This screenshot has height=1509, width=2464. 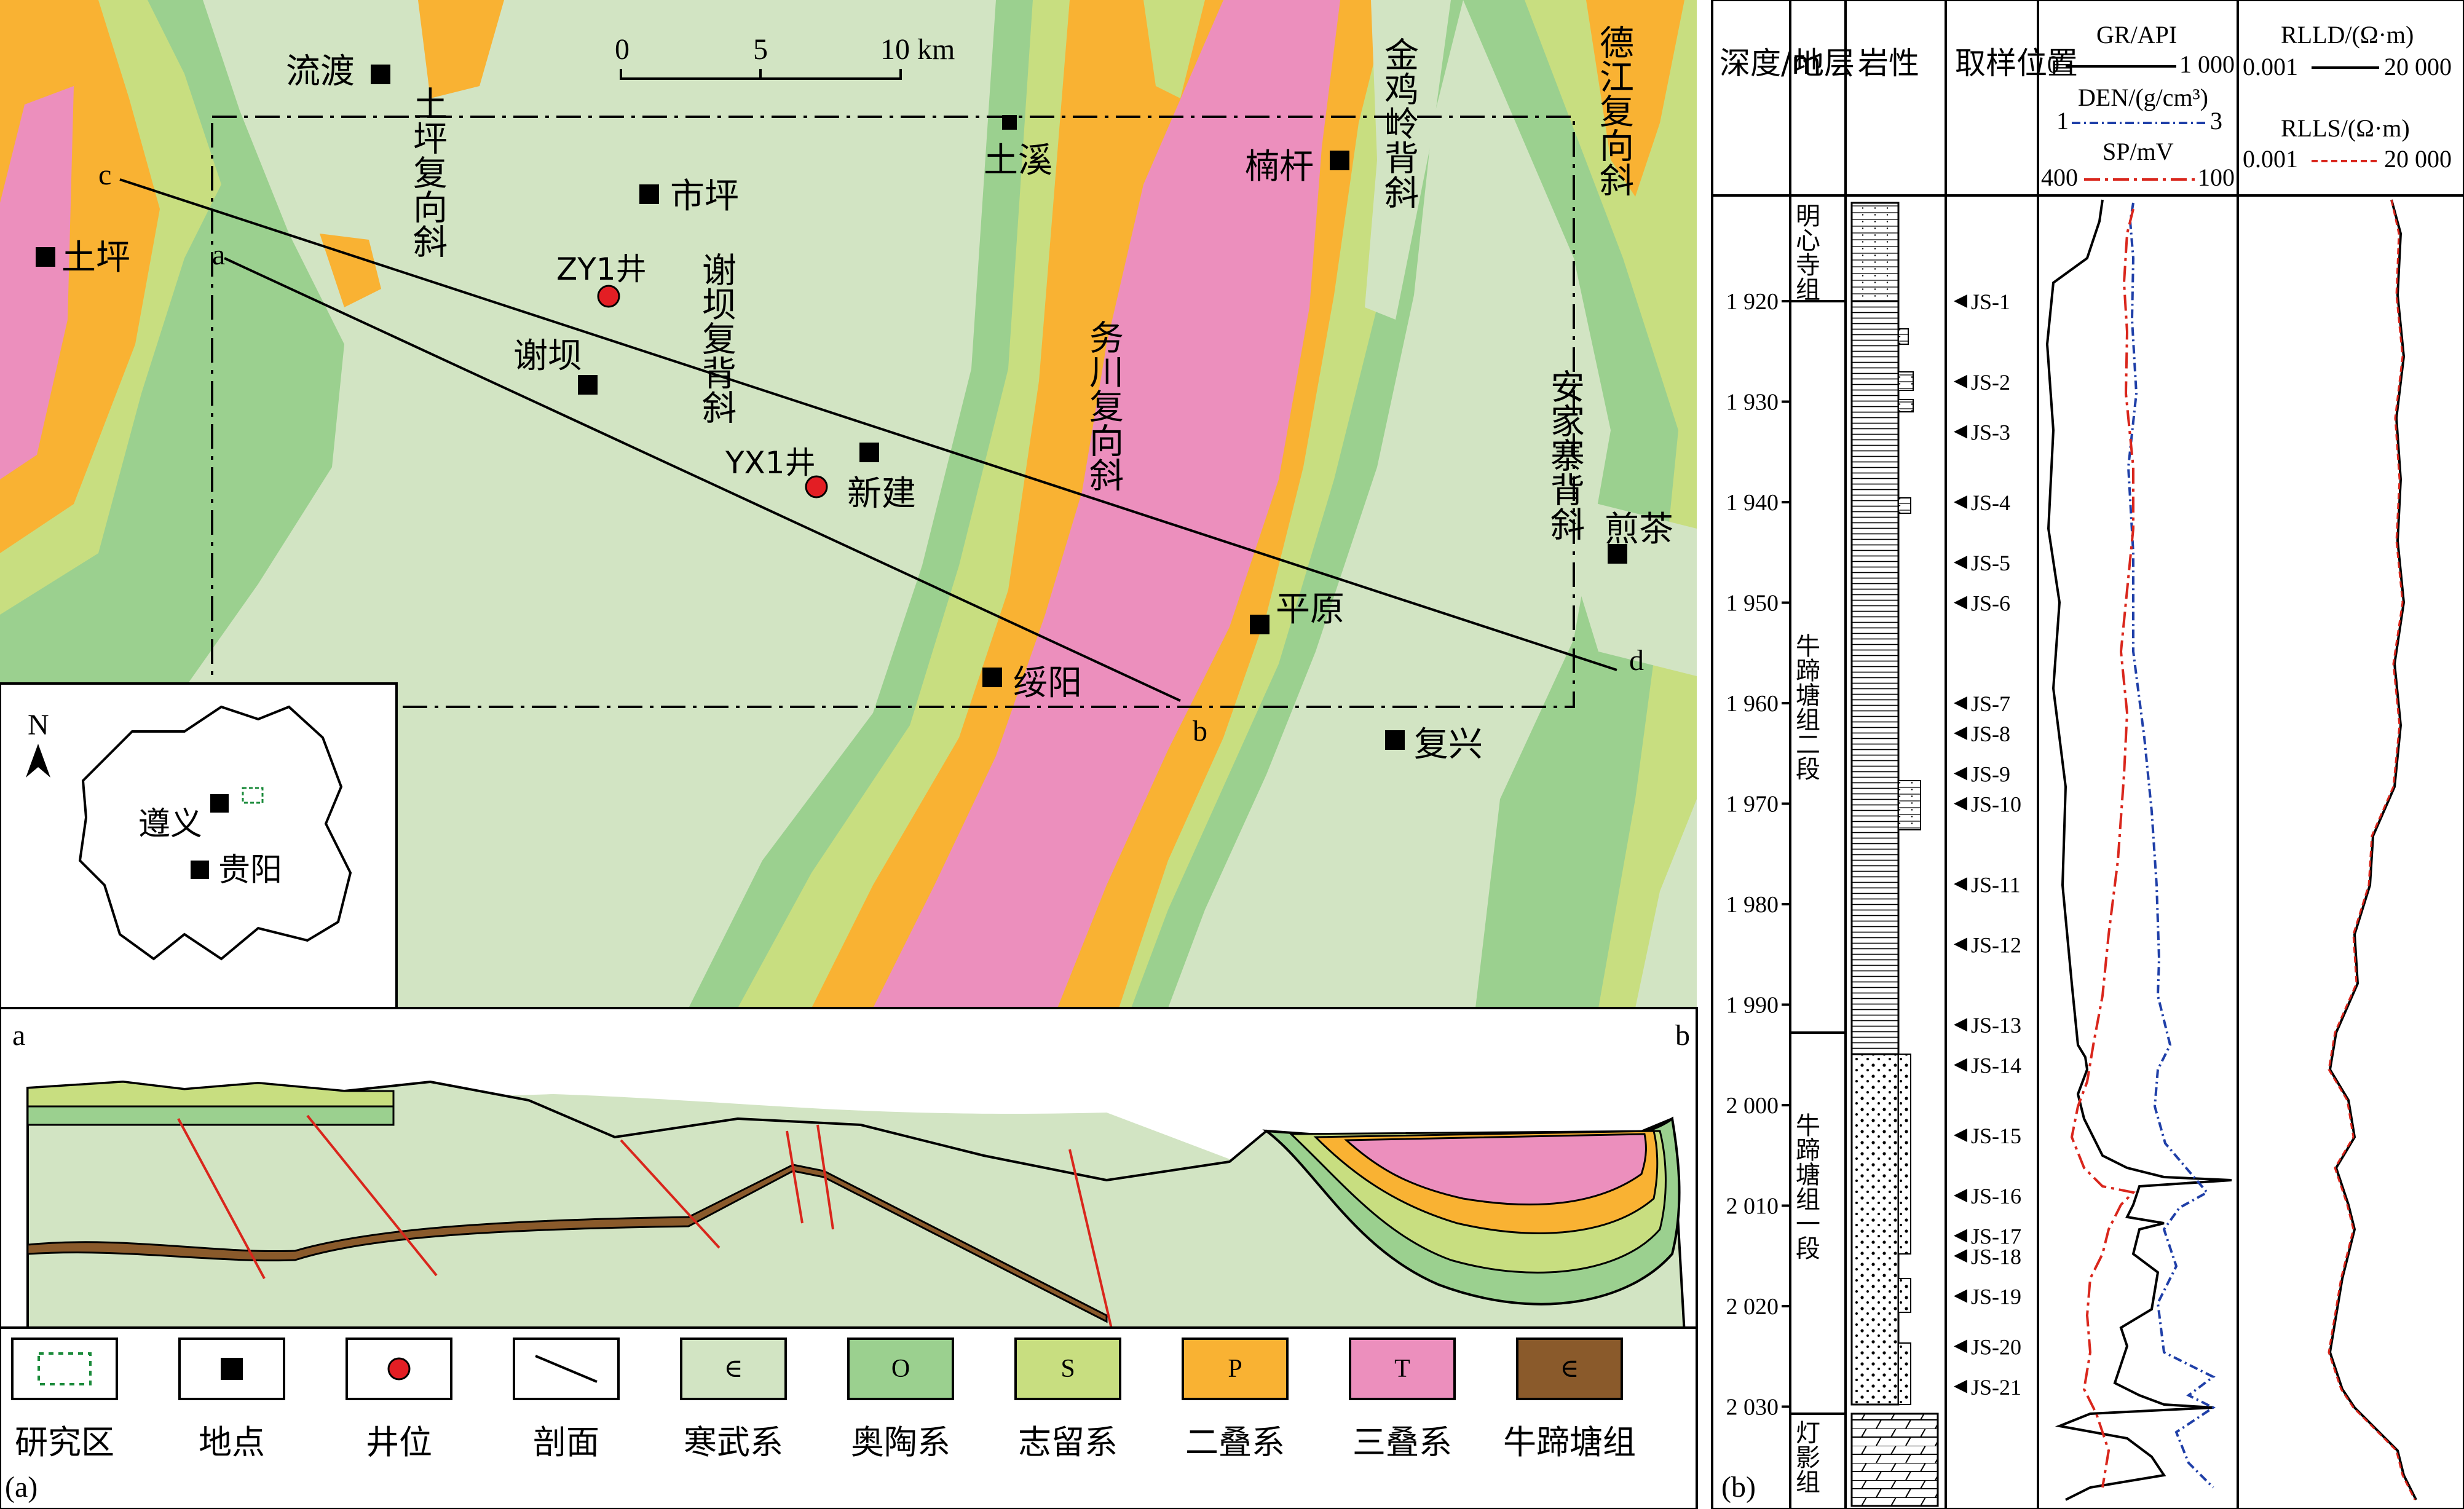 What do you see at coordinates (1067, 1369) in the screenshot?
I see `legend-symbol: S` at bounding box center [1067, 1369].